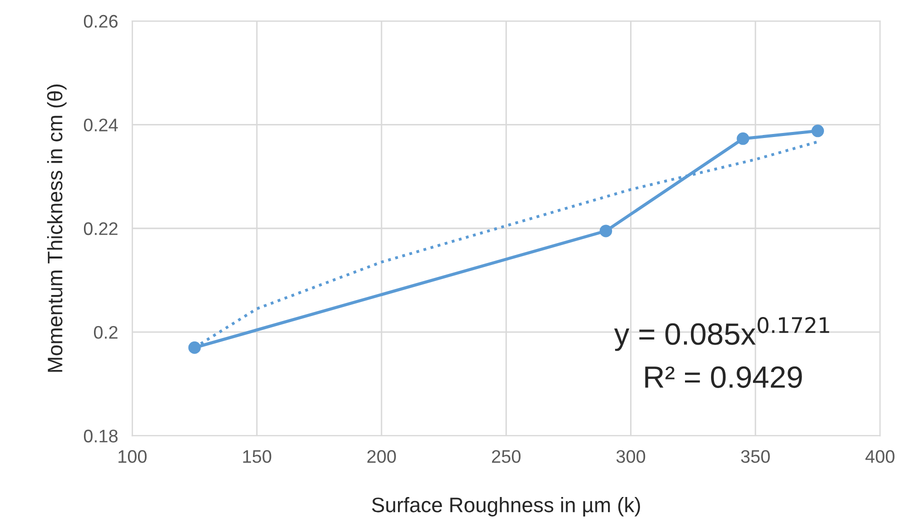 The width and height of the screenshot is (912, 525). Describe the element at coordinates (631, 456) in the screenshot. I see `x-tick-label: 300` at that location.